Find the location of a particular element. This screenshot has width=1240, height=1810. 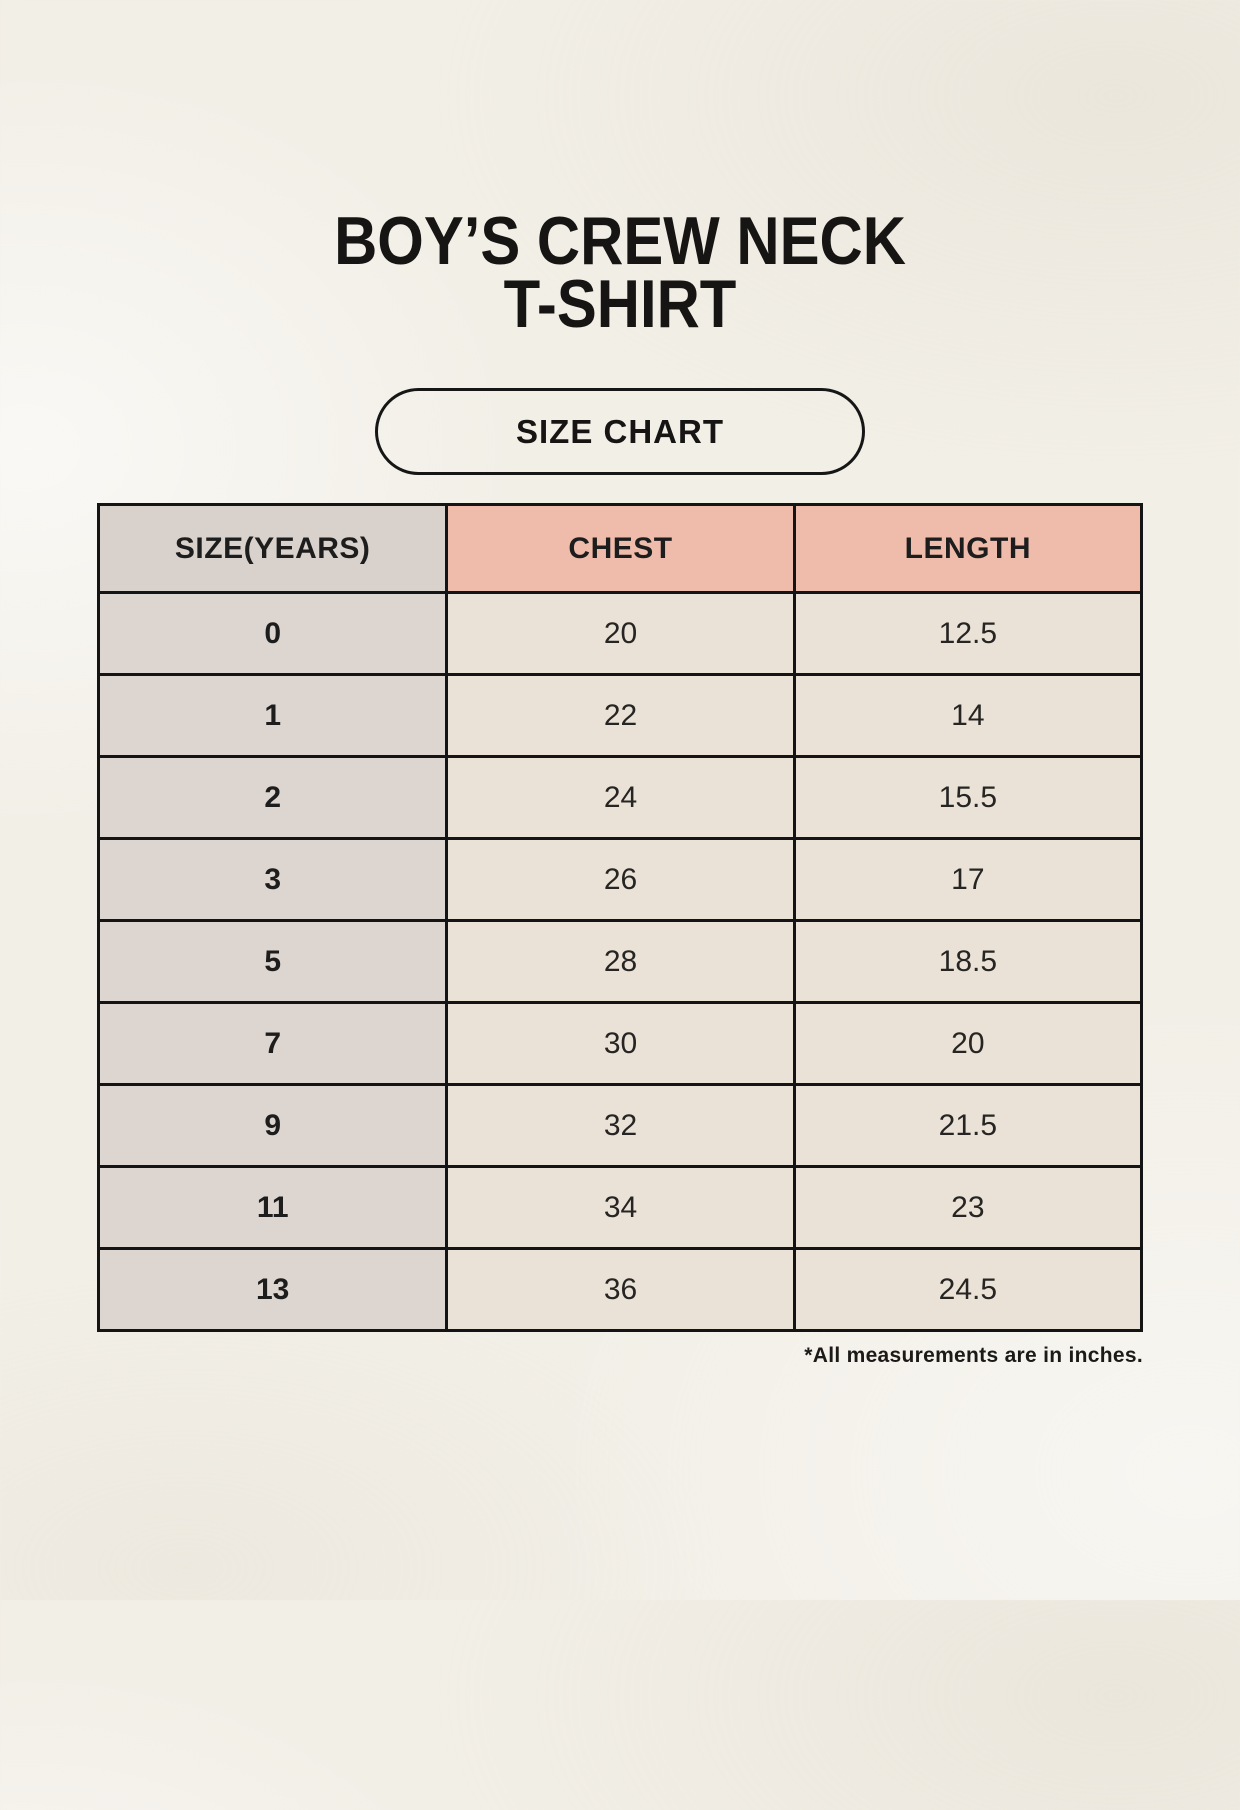

table-row: 9 32 21.5 is located at coordinates (620, 1126).